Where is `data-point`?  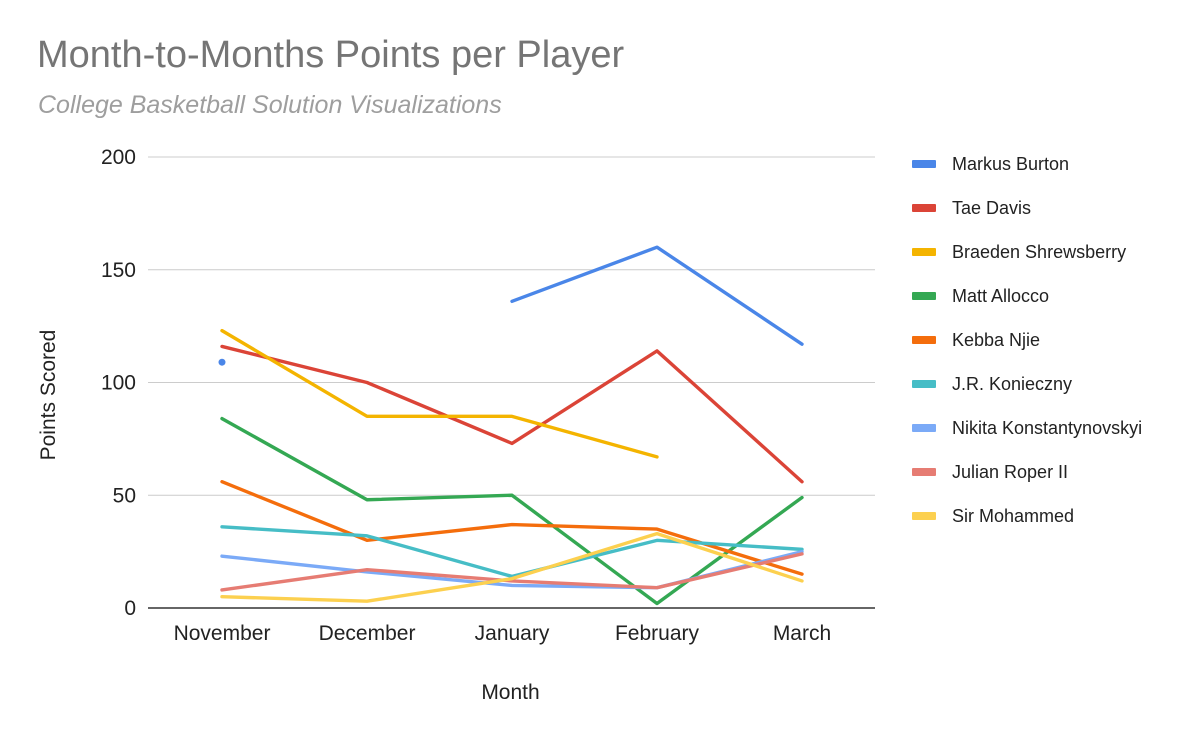
data-point is located at coordinates (222, 362).